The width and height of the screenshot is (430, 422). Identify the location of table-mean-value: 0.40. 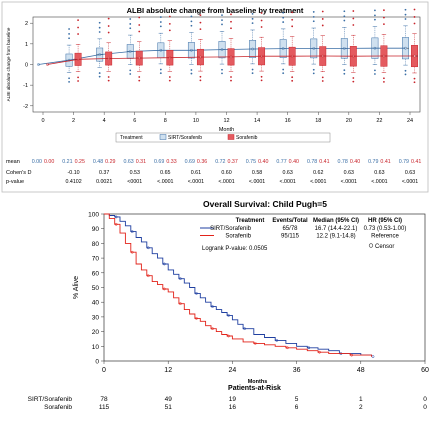
(355, 162).